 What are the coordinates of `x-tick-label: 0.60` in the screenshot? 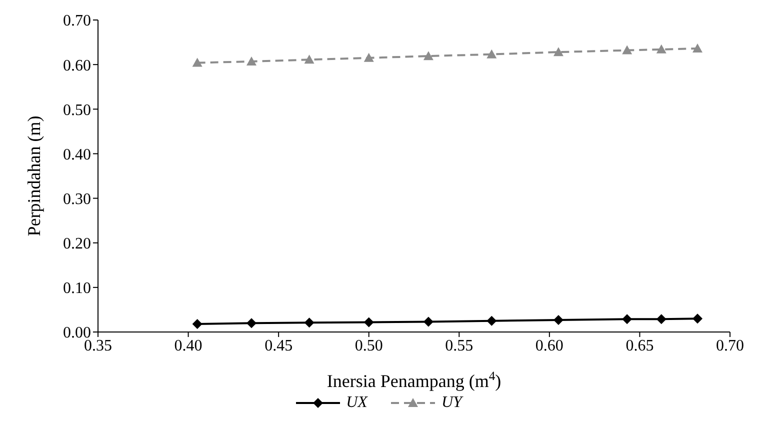 It's located at (549, 345).